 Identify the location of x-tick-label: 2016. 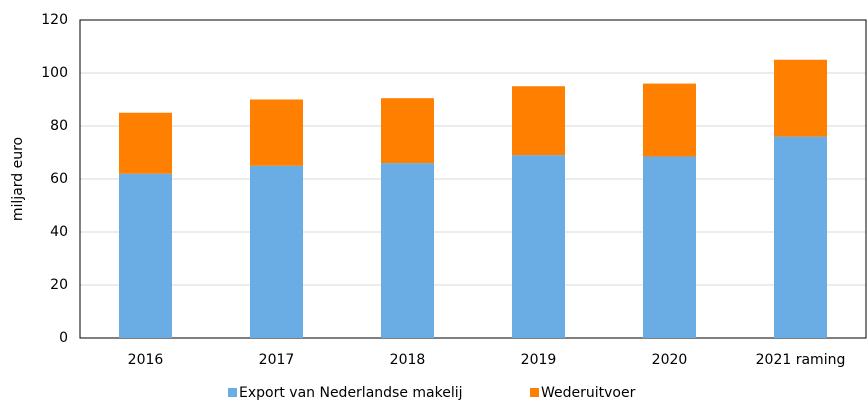
(146, 360).